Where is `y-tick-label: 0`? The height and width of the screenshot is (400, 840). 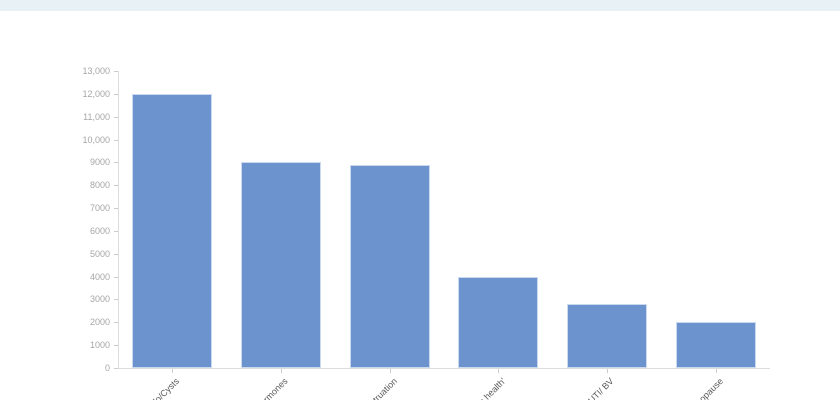
y-tick-label: 0 is located at coordinates (107, 368).